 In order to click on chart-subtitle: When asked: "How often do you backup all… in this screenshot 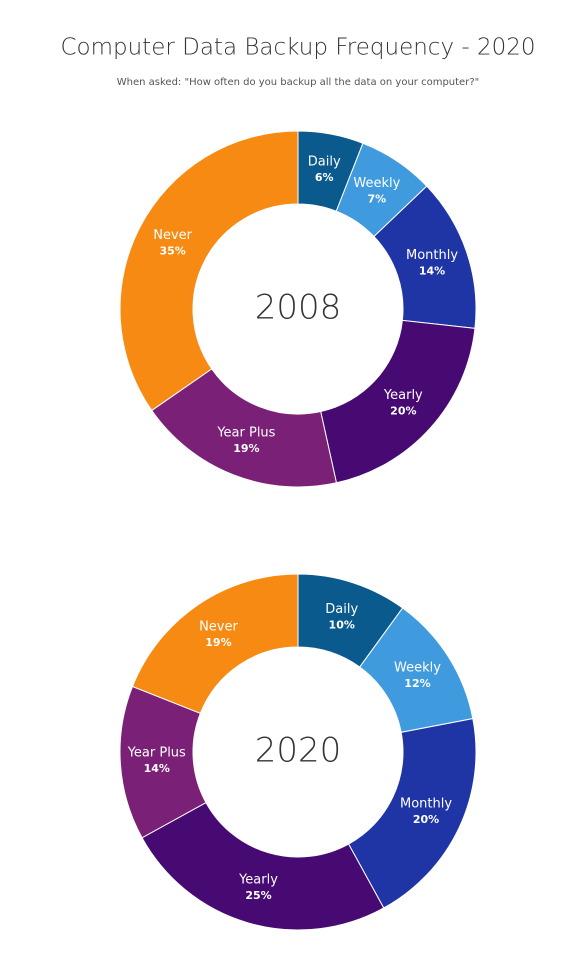, I will do `click(298, 82)`.